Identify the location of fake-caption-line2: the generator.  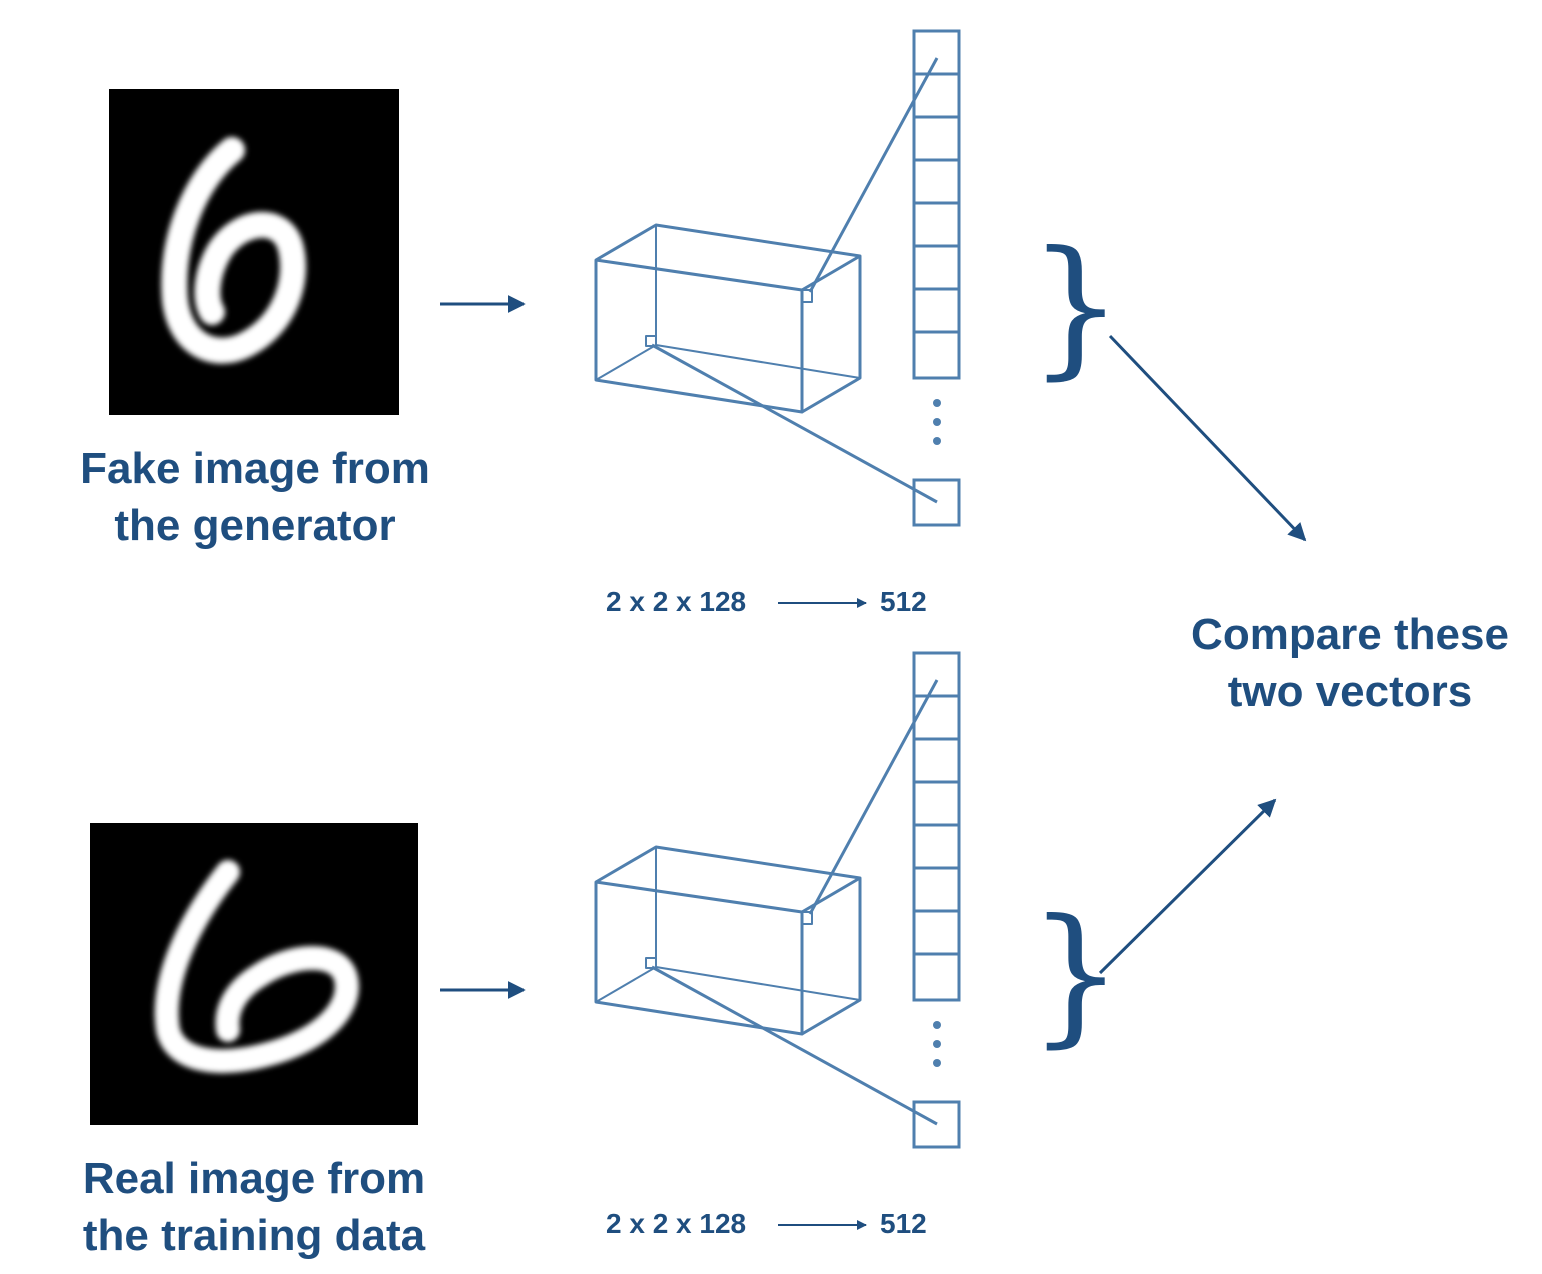
(255, 526).